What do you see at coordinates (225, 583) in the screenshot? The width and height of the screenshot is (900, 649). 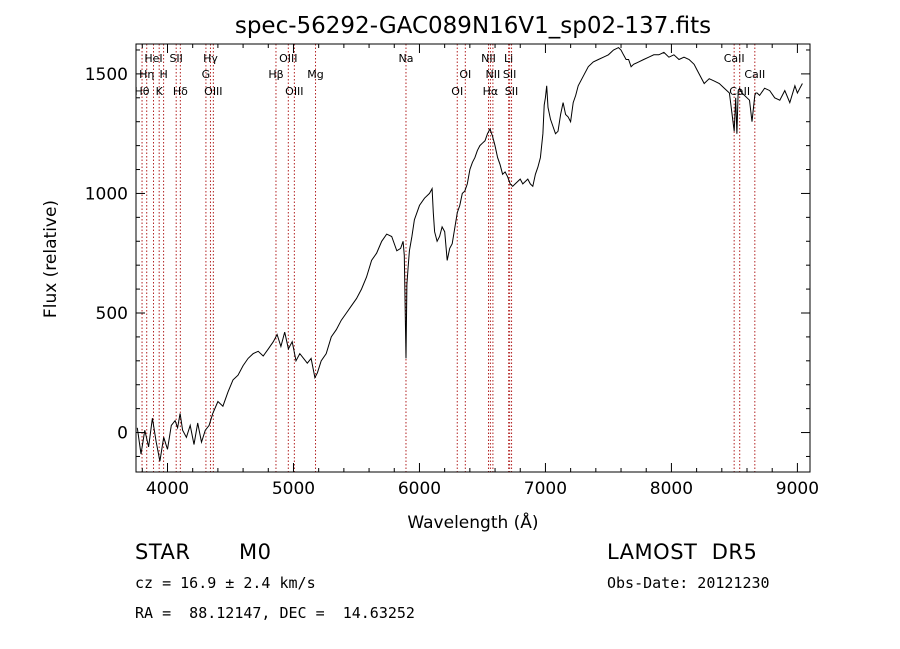 I see `redshift-value: cz = 16.9 ± 2.4 km/s` at bounding box center [225, 583].